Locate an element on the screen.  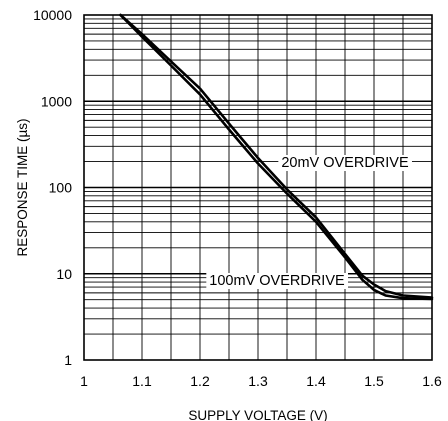
x-tick-label: 1.4 is located at coordinates (316, 381).